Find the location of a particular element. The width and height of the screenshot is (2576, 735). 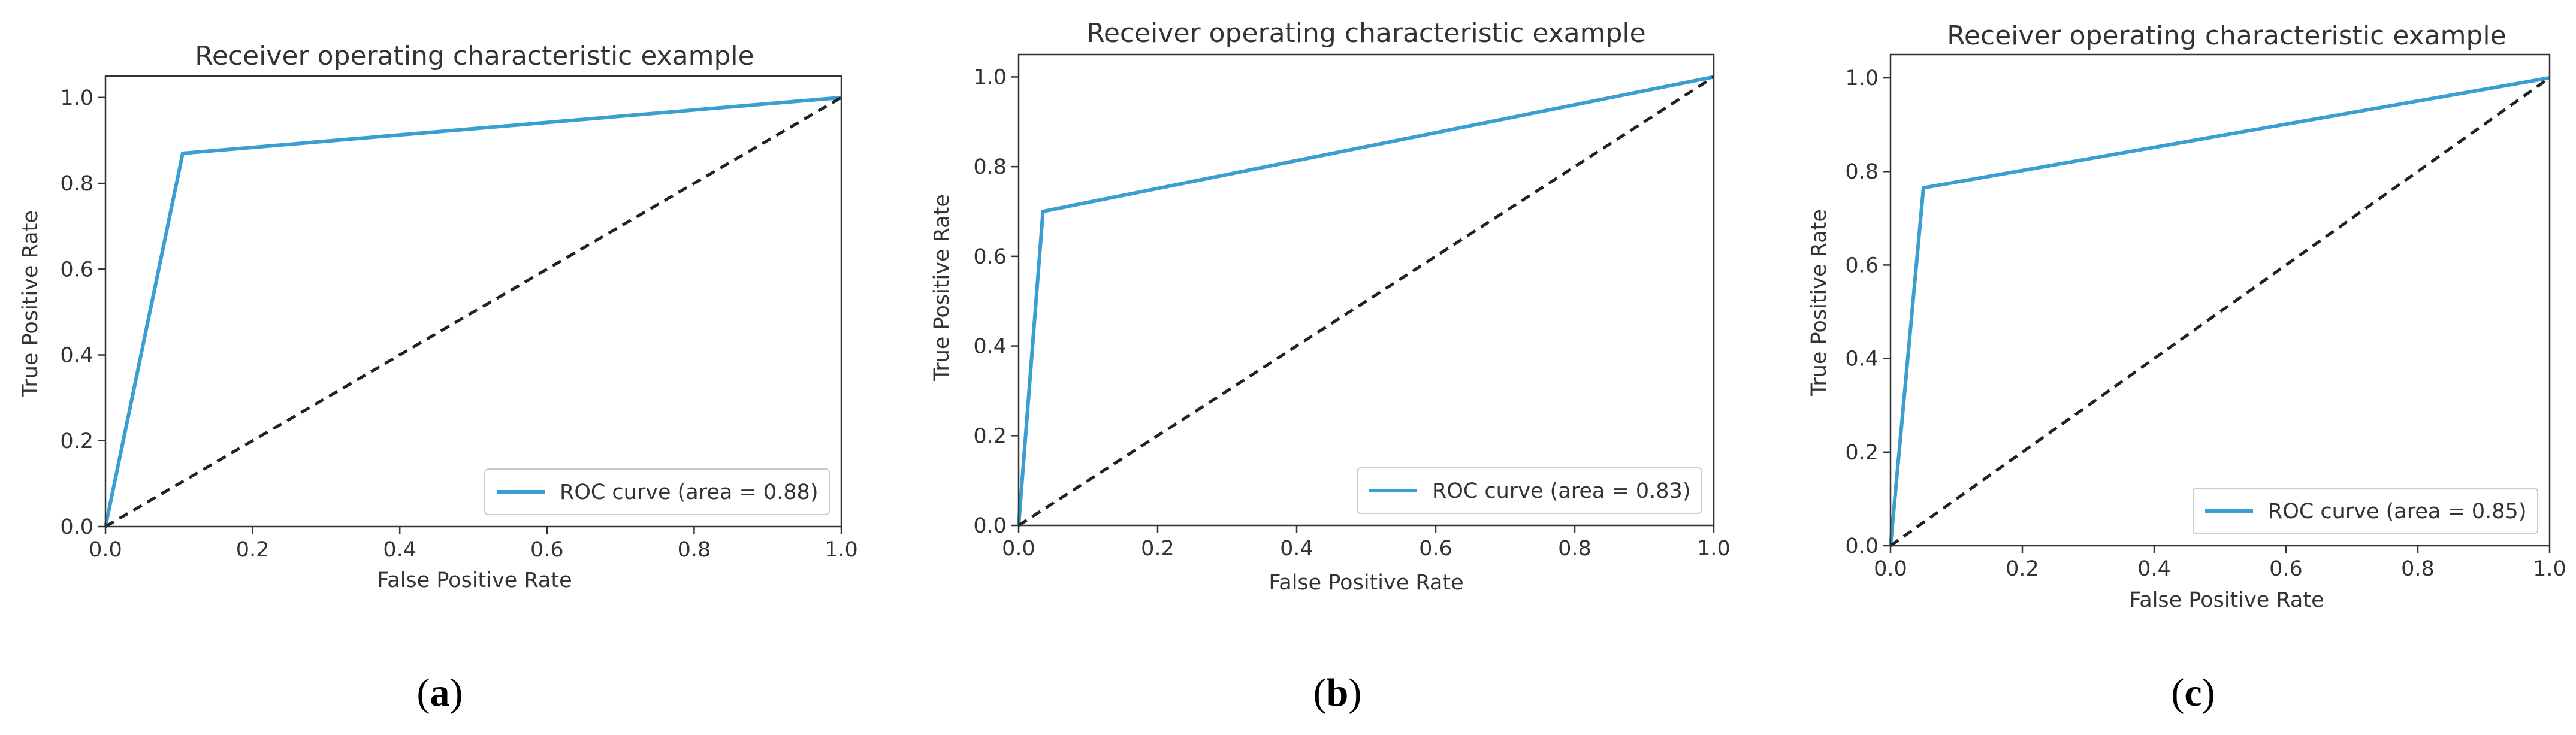

legend-label: ROC curve (area = 0.83) is located at coordinates (1561, 491).